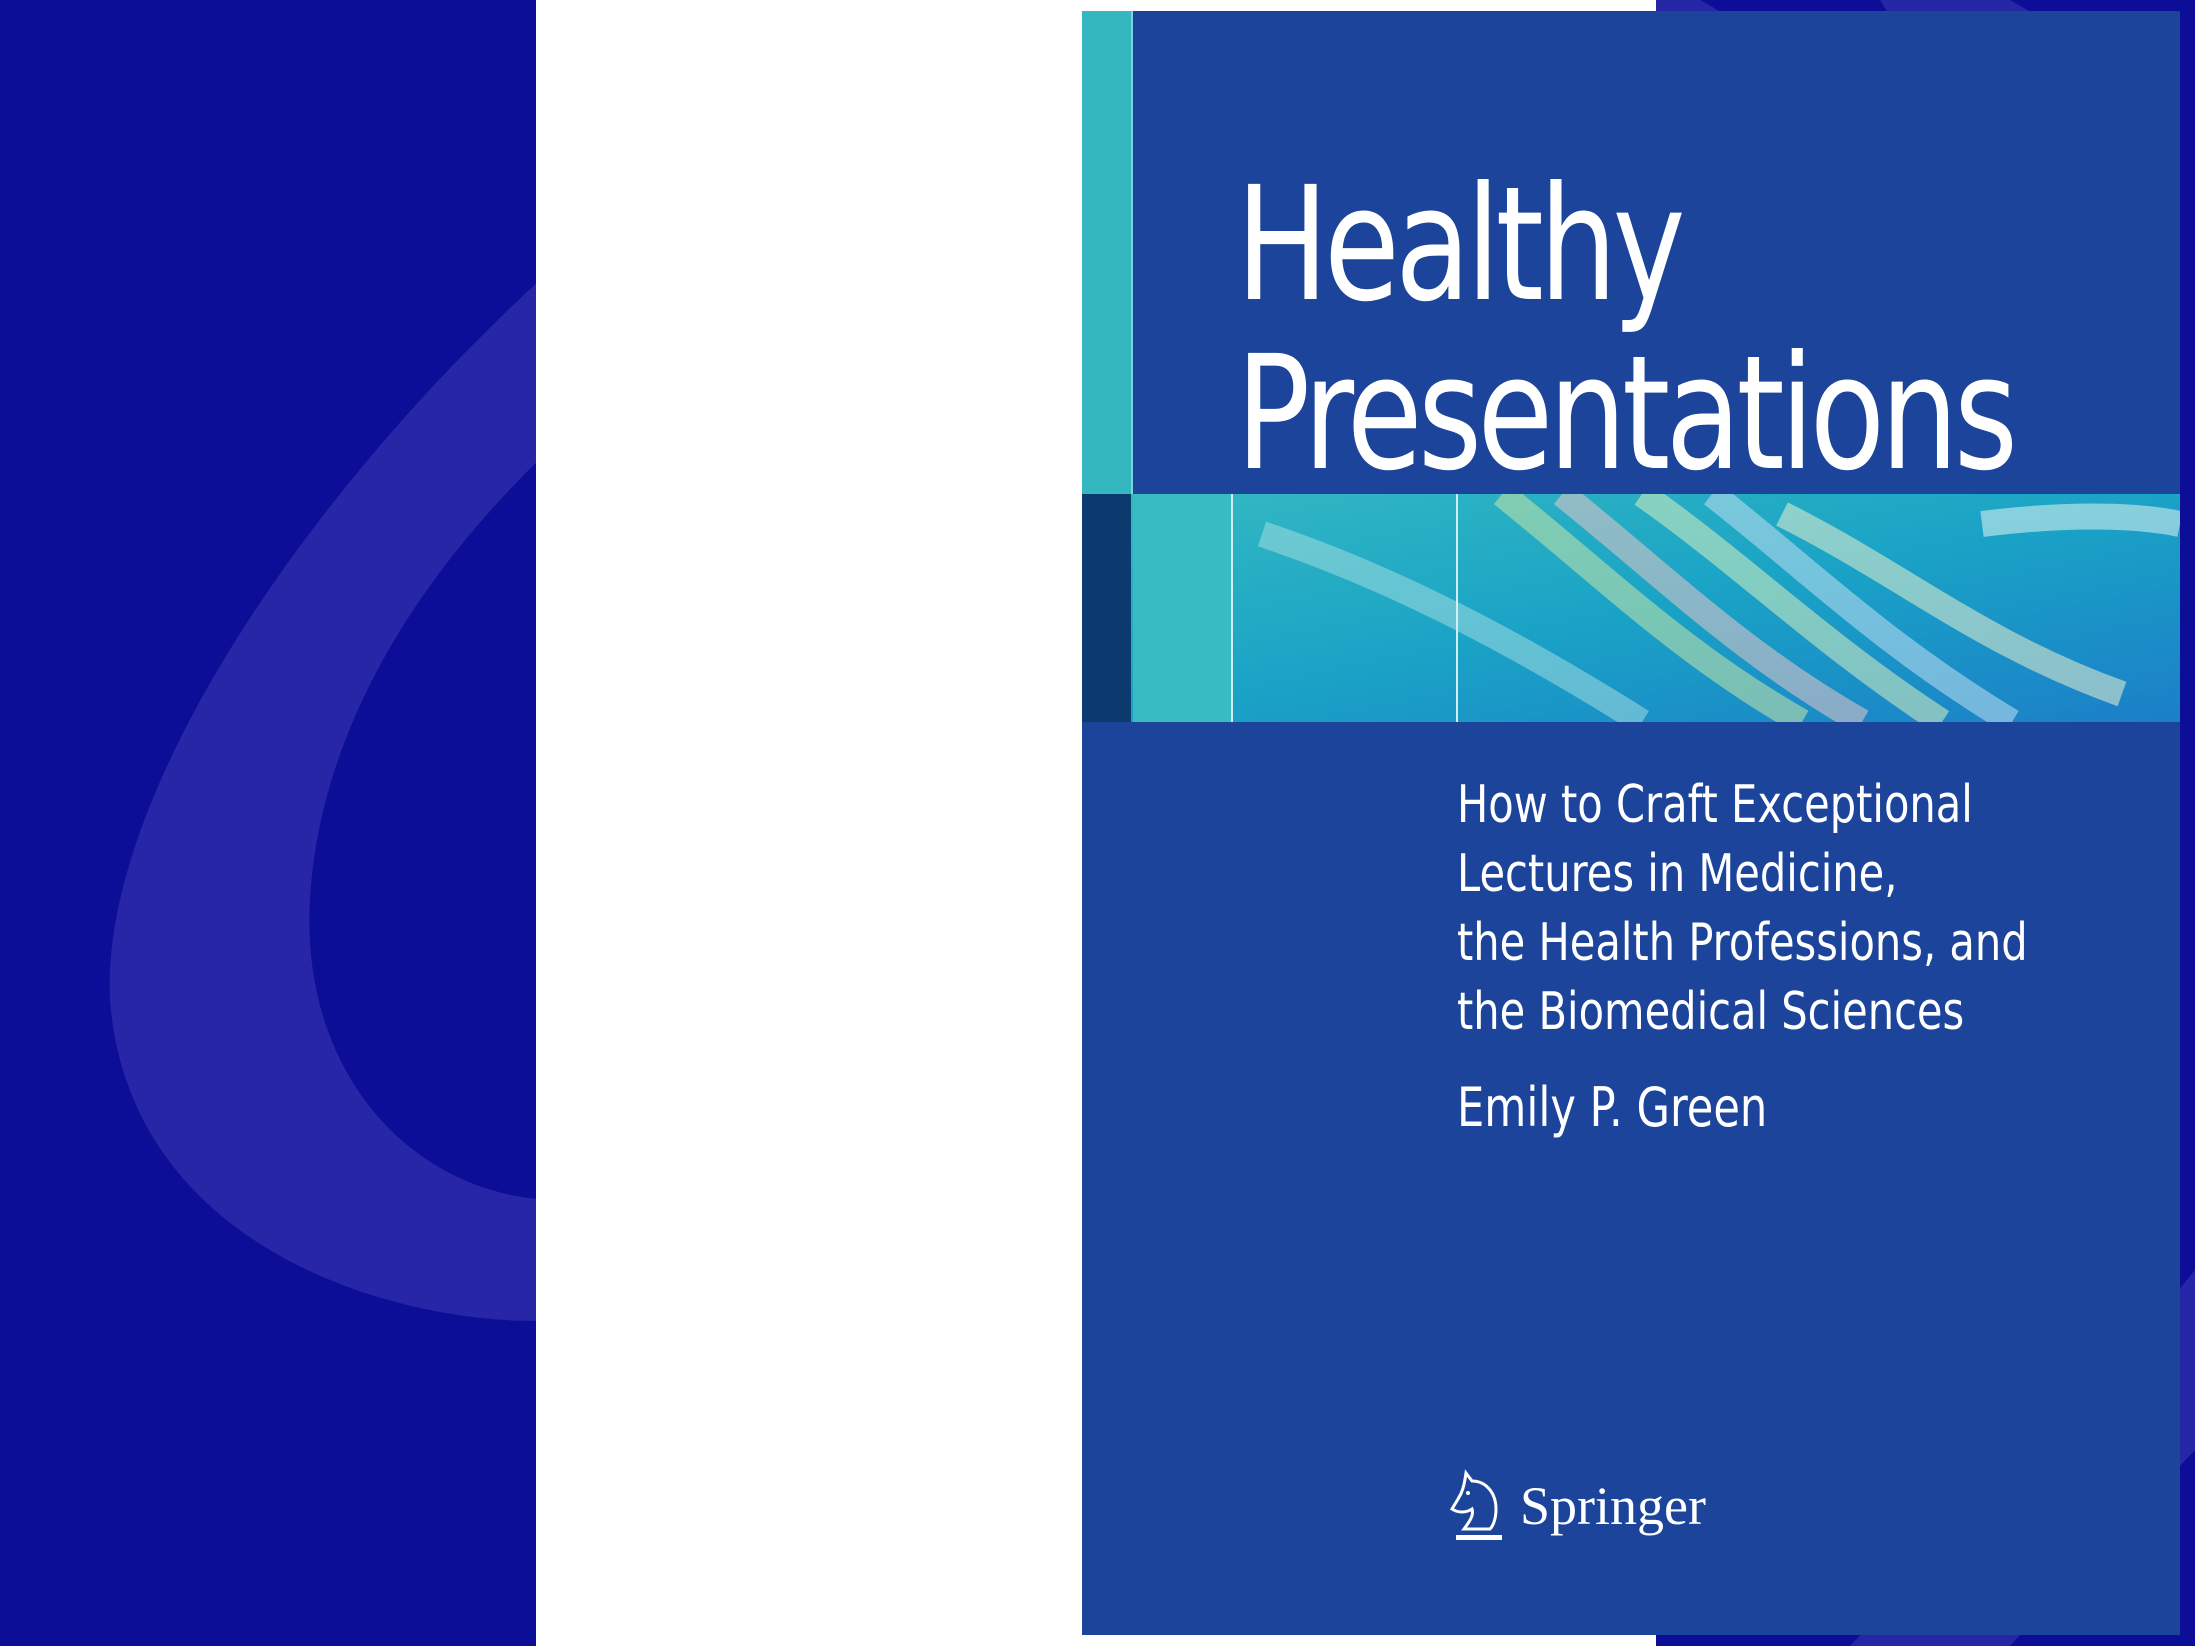  What do you see at coordinates (1106, 252) in the screenshot?
I see `teal-strip` at bounding box center [1106, 252].